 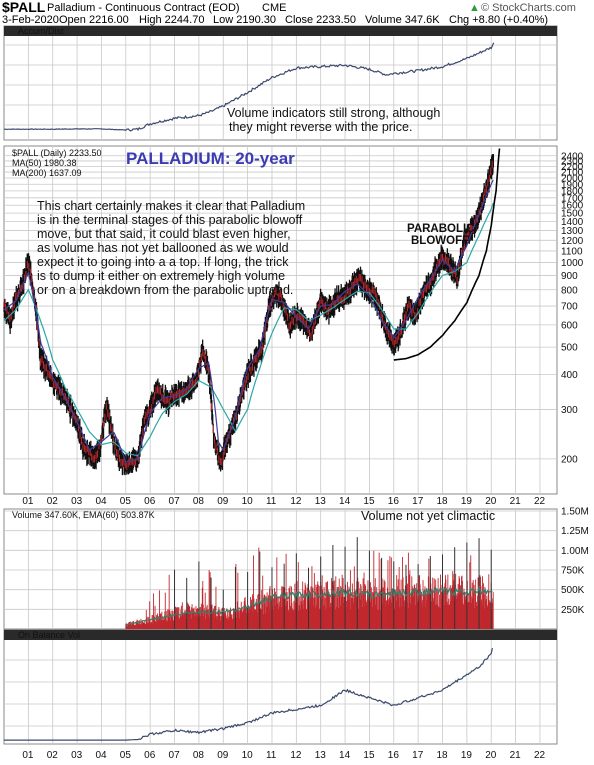 What do you see at coordinates (57, 153) in the screenshot?
I see `price-legend-symbol: $PALL (Daily) 2233.50` at bounding box center [57, 153].